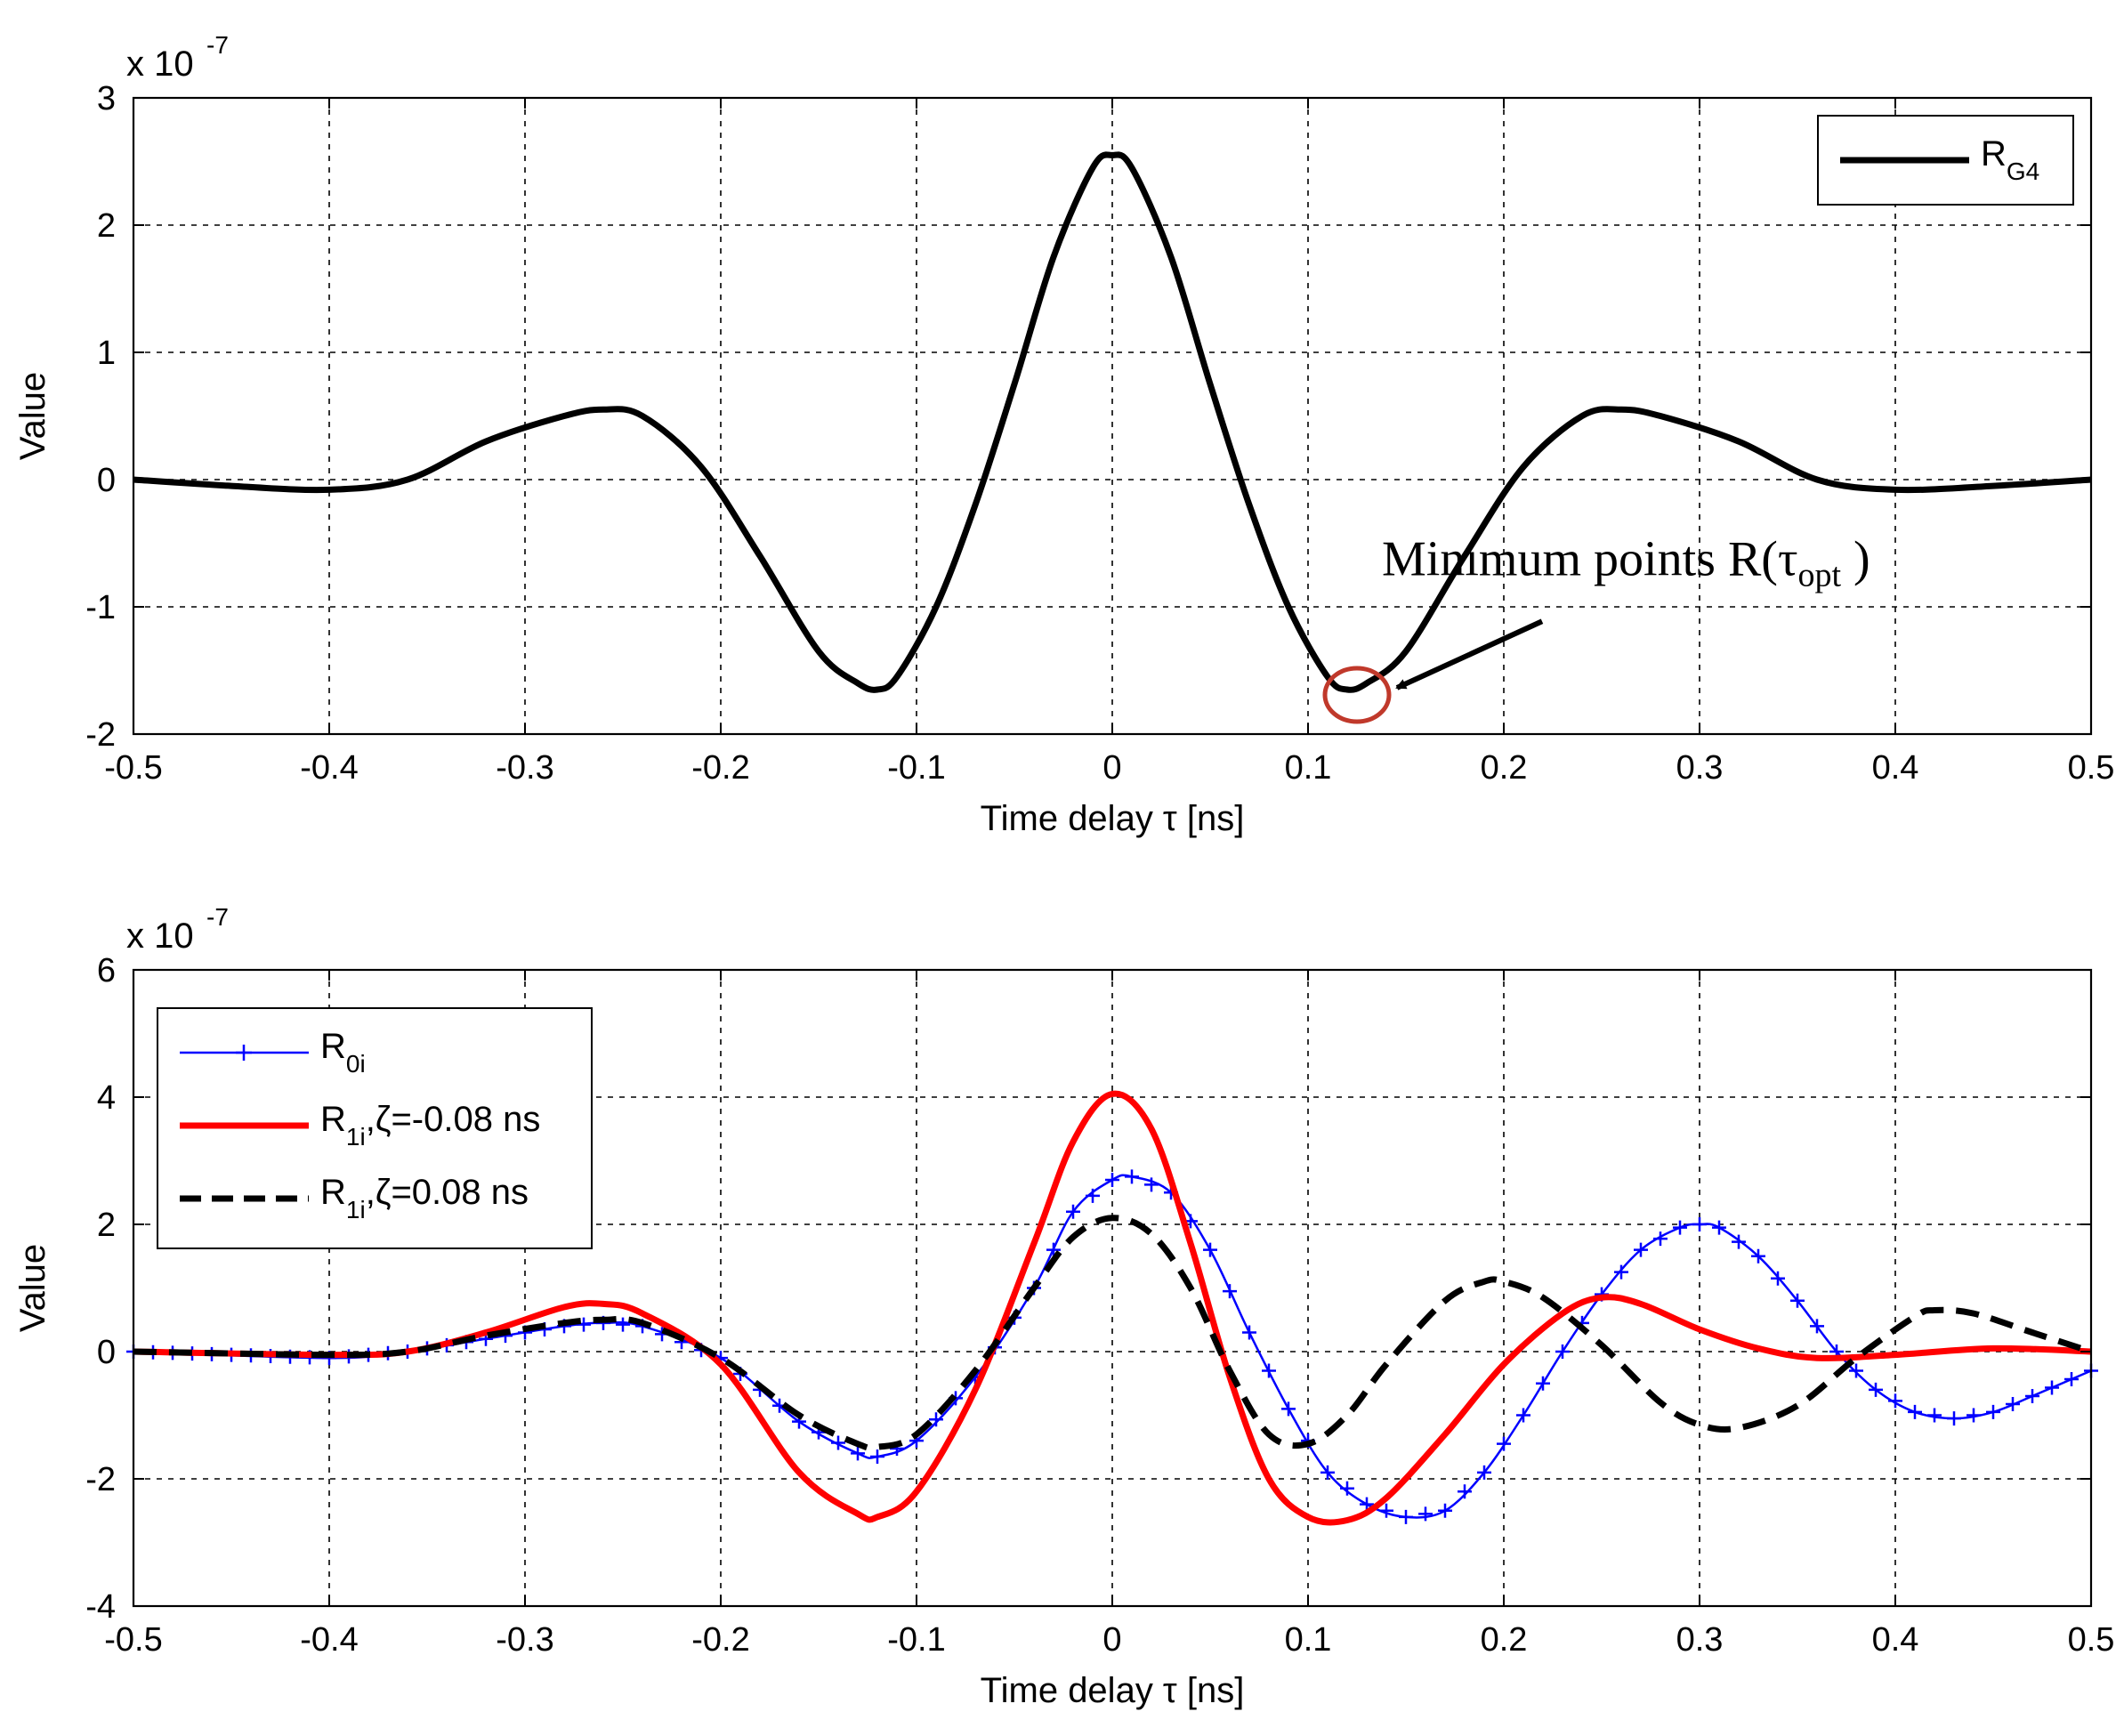 The image size is (2124, 1736). I want to click on top-x-tick-label: -0.3, so click(524, 768).